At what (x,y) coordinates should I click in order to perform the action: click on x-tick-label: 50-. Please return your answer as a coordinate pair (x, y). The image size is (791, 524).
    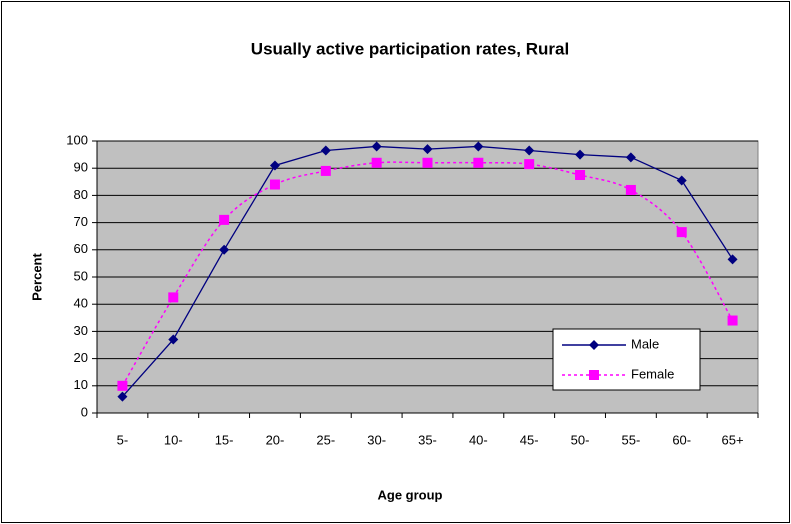
    Looking at the image, I should click on (580, 439).